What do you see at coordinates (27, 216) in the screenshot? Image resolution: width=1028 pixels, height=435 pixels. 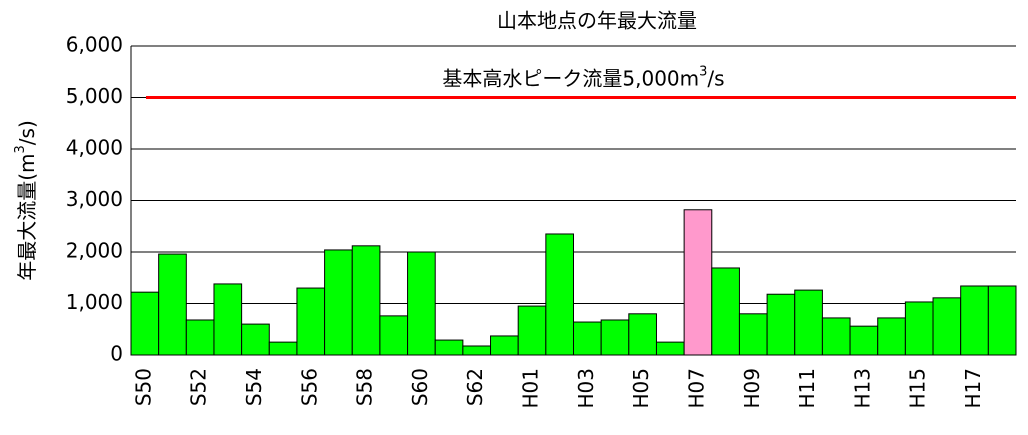 I see `text-part: 年最大流量(m` at bounding box center [27, 216].